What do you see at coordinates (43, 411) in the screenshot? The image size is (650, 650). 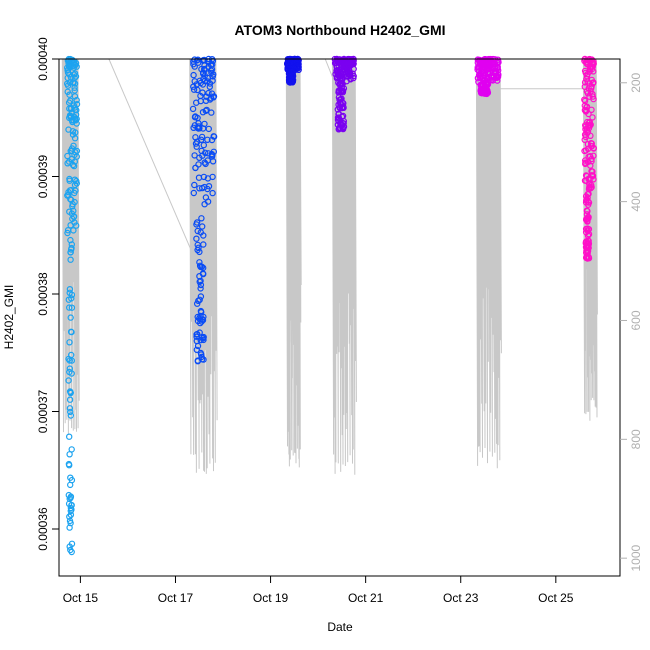 I see `y-tick-label: 0.00037` at bounding box center [43, 411].